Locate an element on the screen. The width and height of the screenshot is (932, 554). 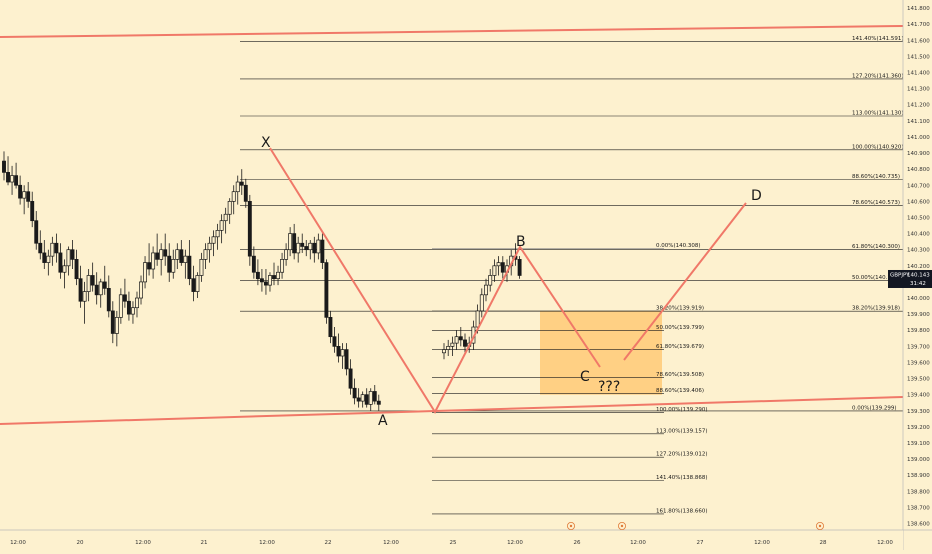
price-tag-symbol: GBPJPY is located at coordinates (900, 275).